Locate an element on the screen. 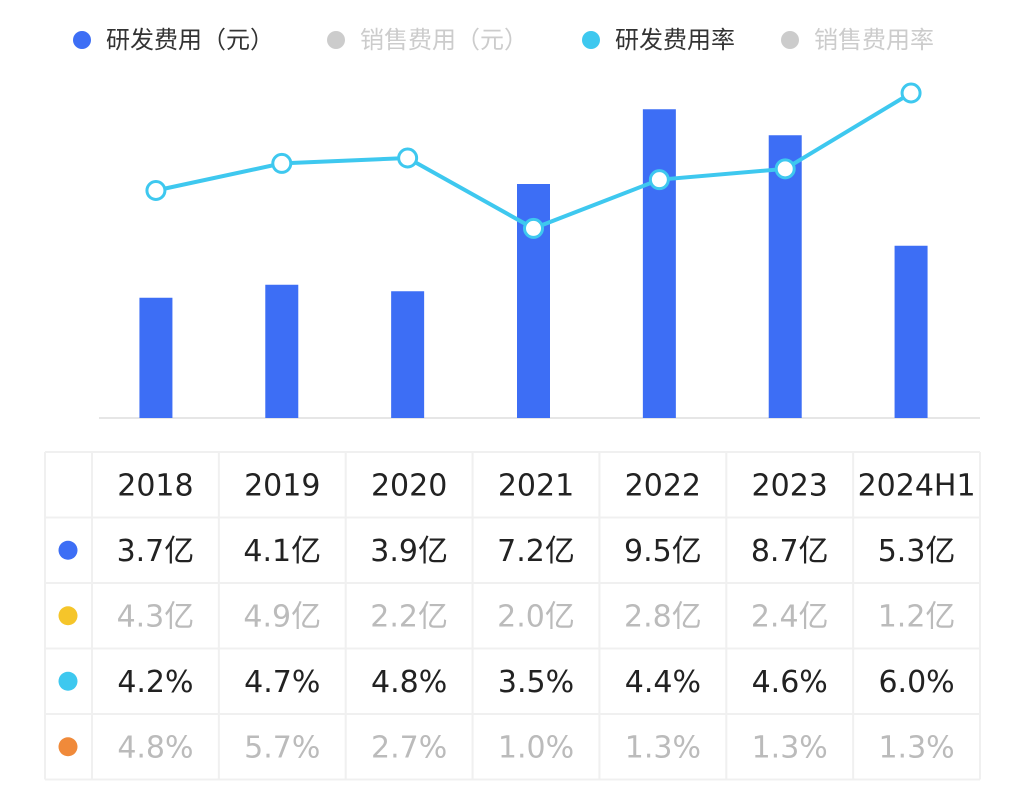 Image resolution: width=1020 pixels, height=786 pixels. table-header: 2024H1 is located at coordinates (917, 485).